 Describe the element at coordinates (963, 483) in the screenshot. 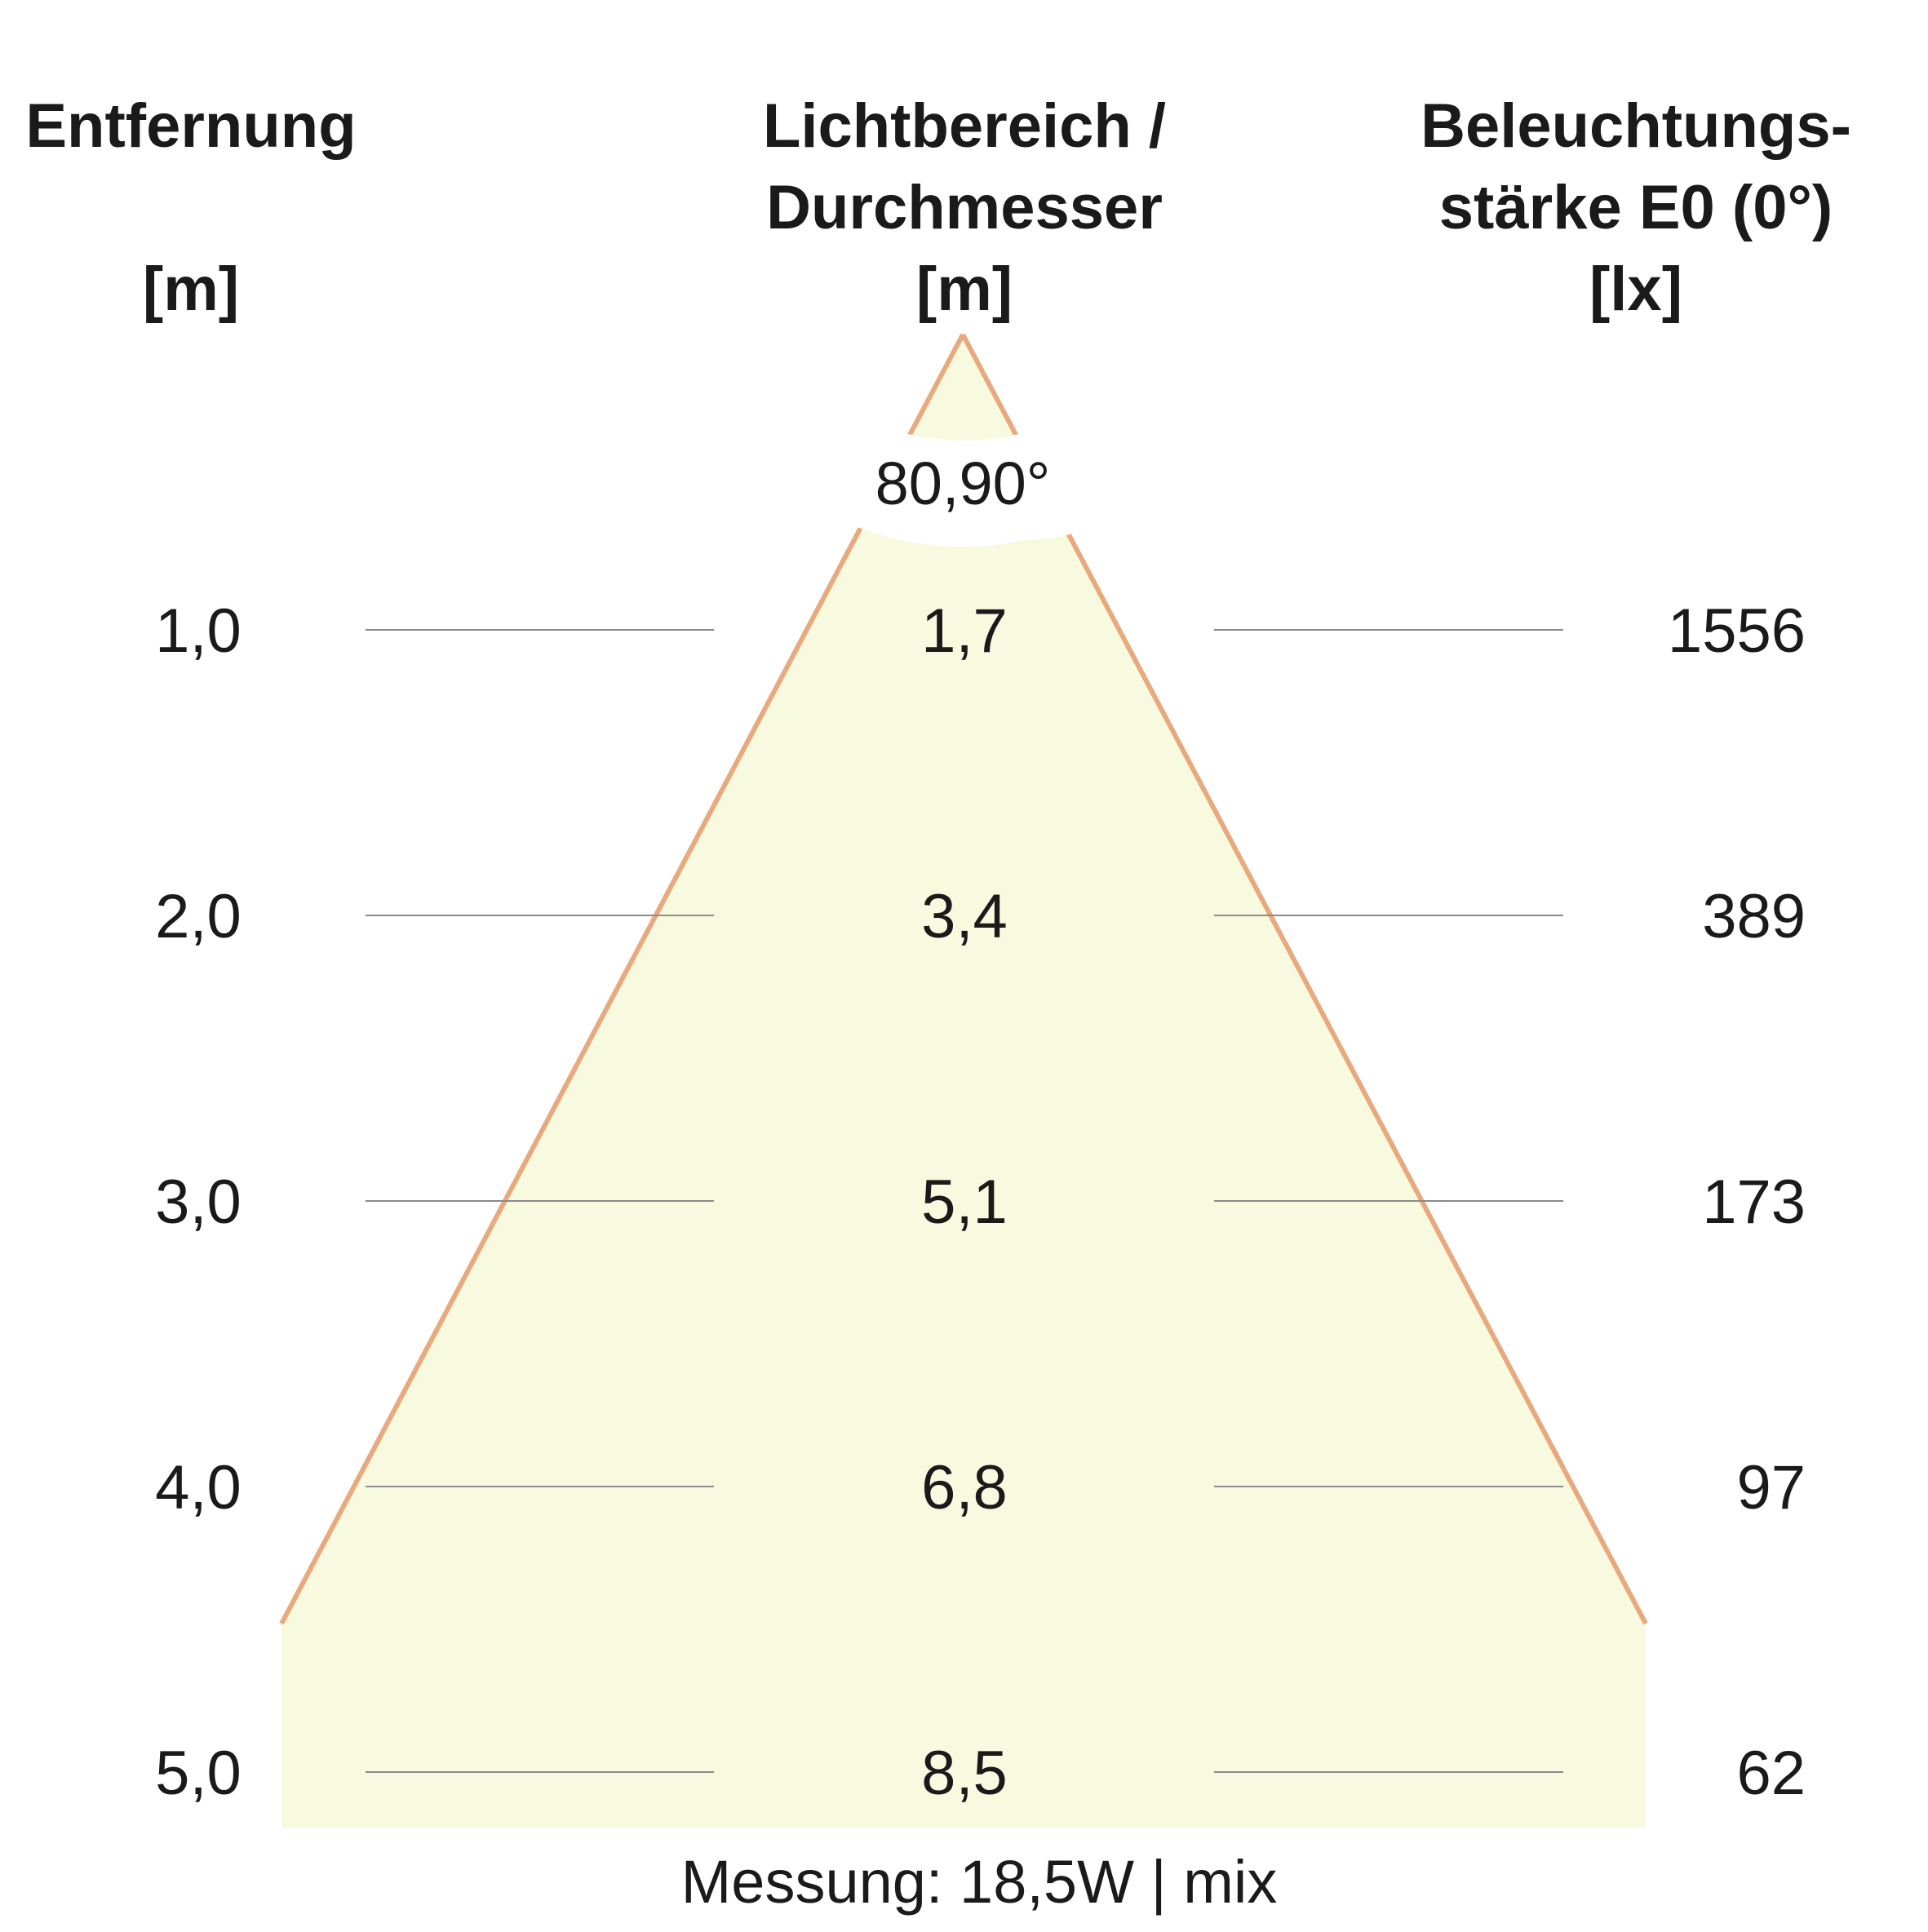

I see `beam-angle-label: 80,90°` at that location.